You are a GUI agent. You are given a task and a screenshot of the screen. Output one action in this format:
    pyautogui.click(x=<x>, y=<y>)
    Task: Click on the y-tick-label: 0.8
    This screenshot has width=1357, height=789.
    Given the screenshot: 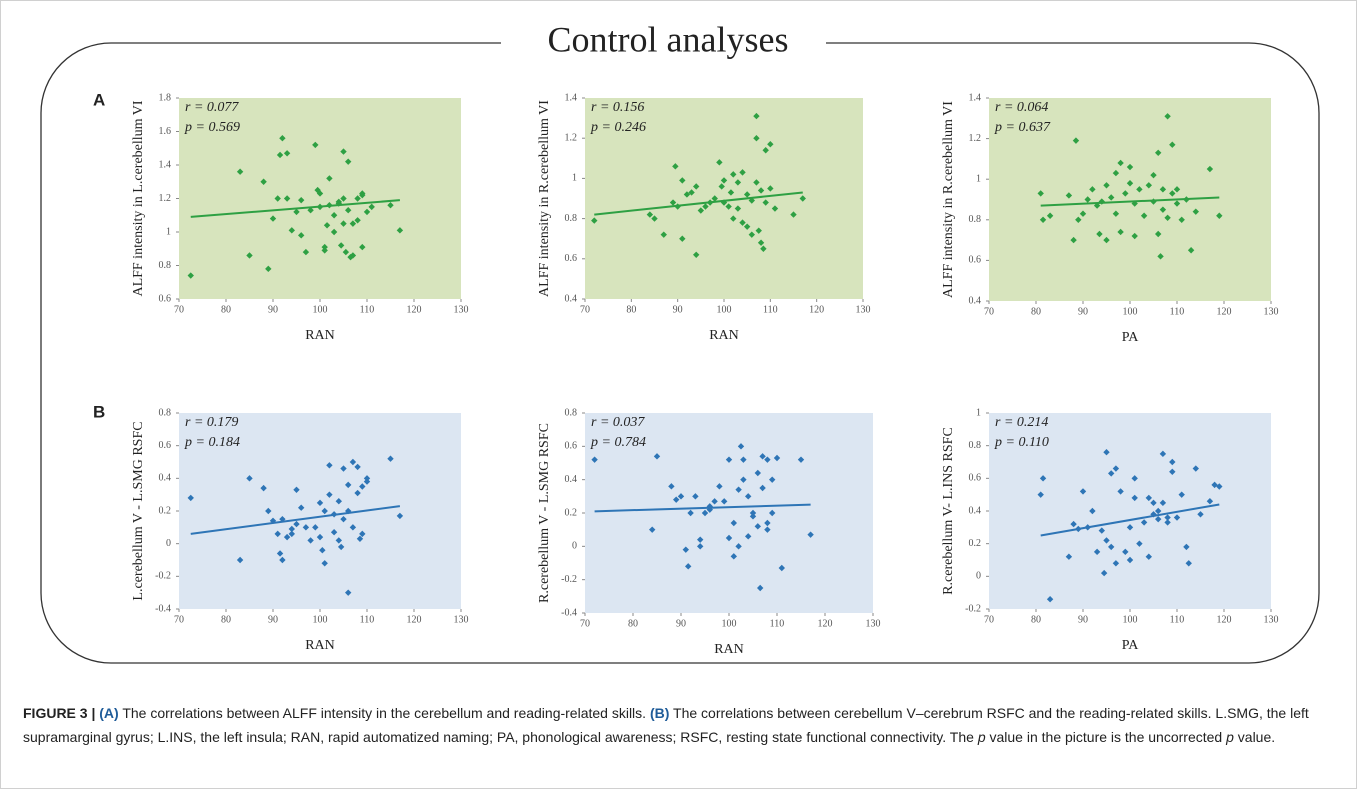 What is the action you would take?
    pyautogui.click(x=571, y=218)
    